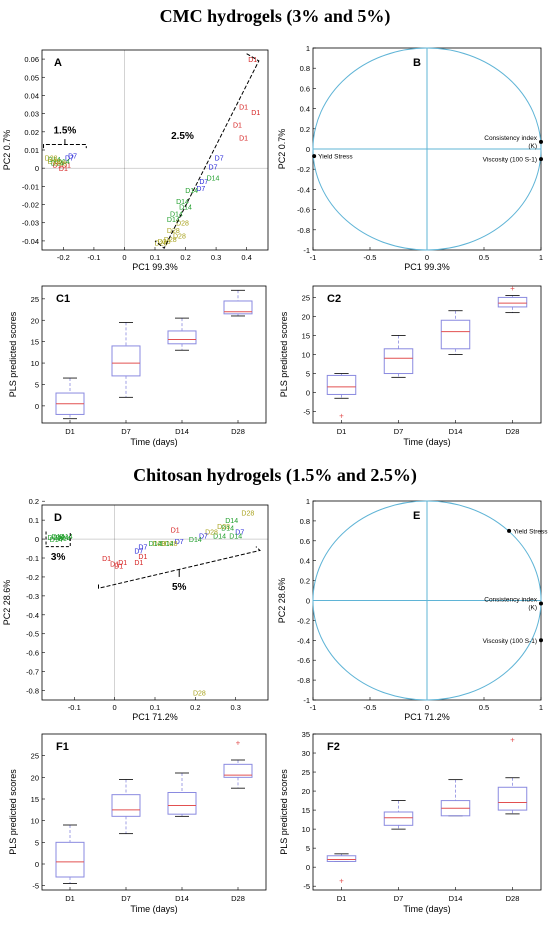  What do you see at coordinates (416, 516) in the screenshot?
I see `panel-label: E` at bounding box center [416, 516].